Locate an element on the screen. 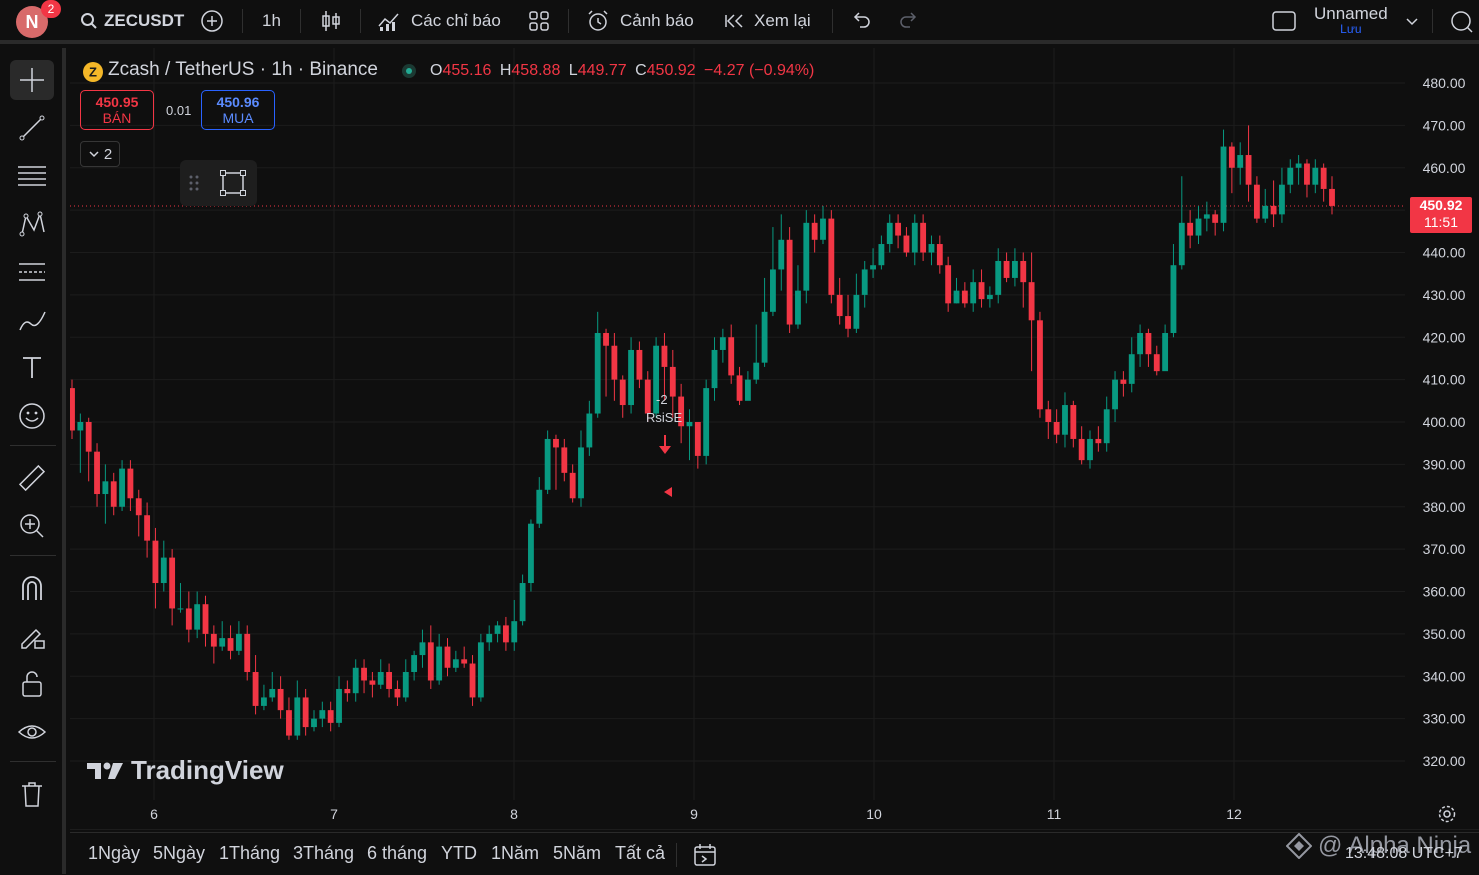 This screenshot has width=1479, height=875. hide-drawings-tool is located at coordinates (32, 732).